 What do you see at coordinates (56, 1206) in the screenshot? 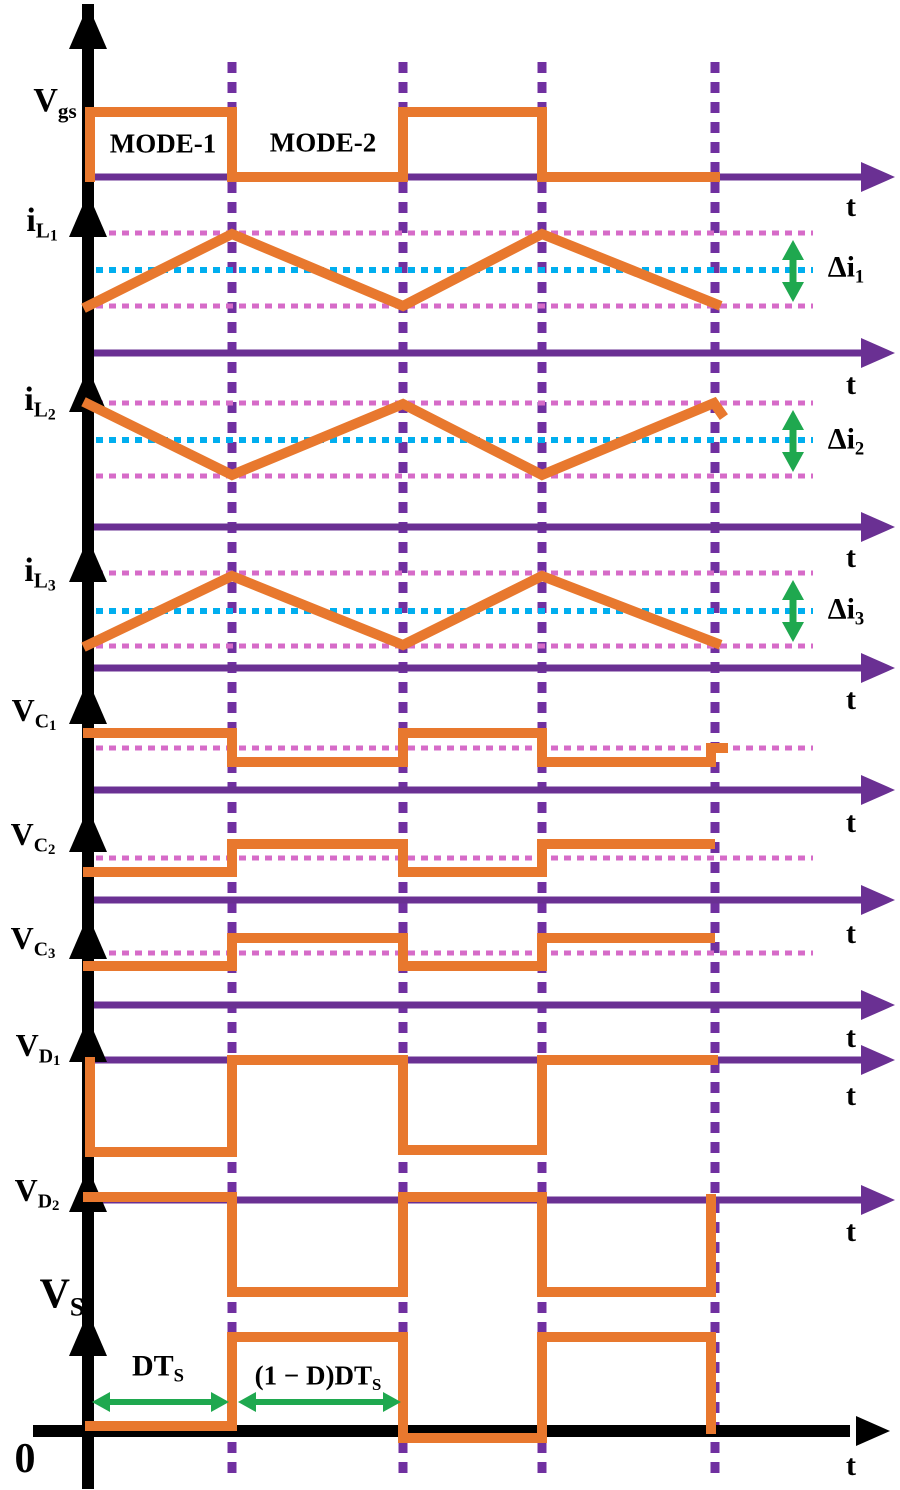
I see `signal-label-vd2-part: 2` at bounding box center [56, 1206].